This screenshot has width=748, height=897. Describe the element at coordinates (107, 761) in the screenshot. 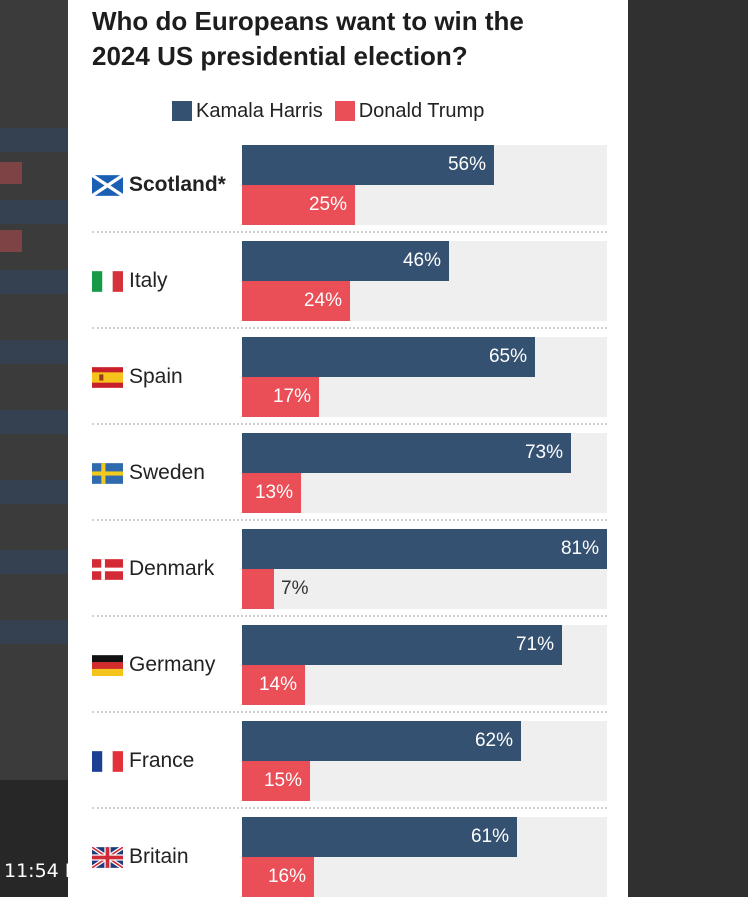

I see `france-flag-icon` at that location.